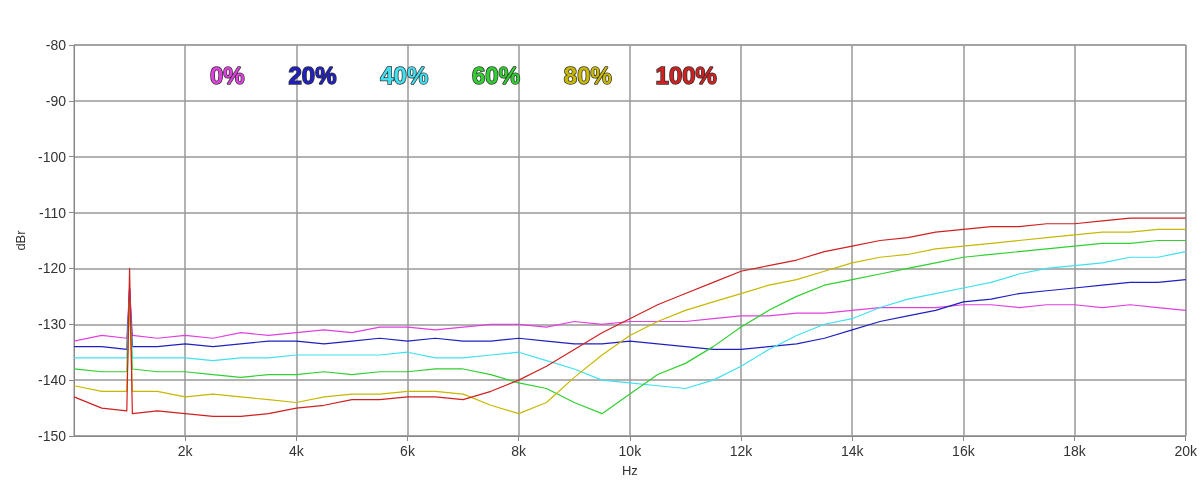  What do you see at coordinates (587, 76) in the screenshot?
I see `text: 80%` at bounding box center [587, 76].